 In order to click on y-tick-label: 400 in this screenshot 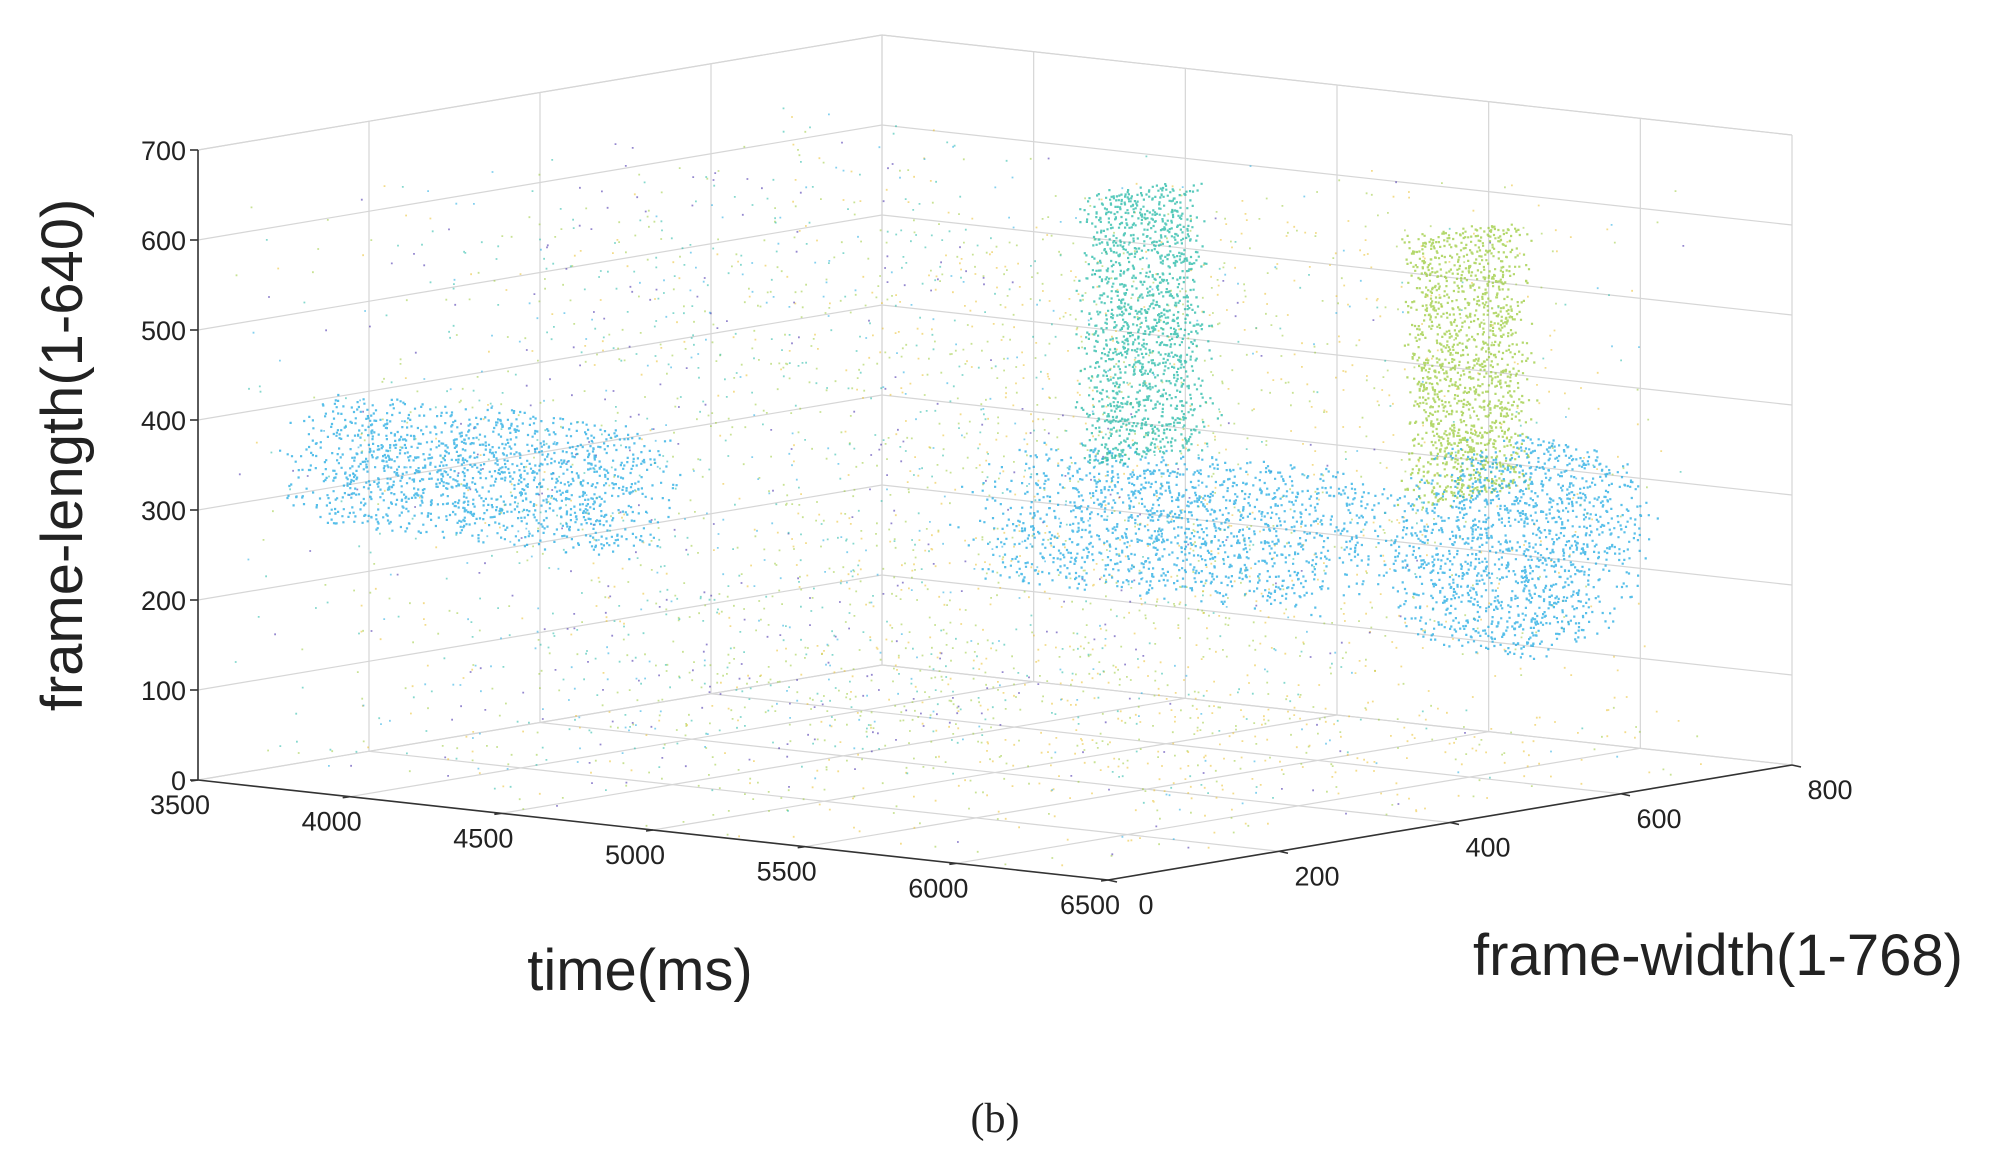, I will do `click(1487, 848)`.